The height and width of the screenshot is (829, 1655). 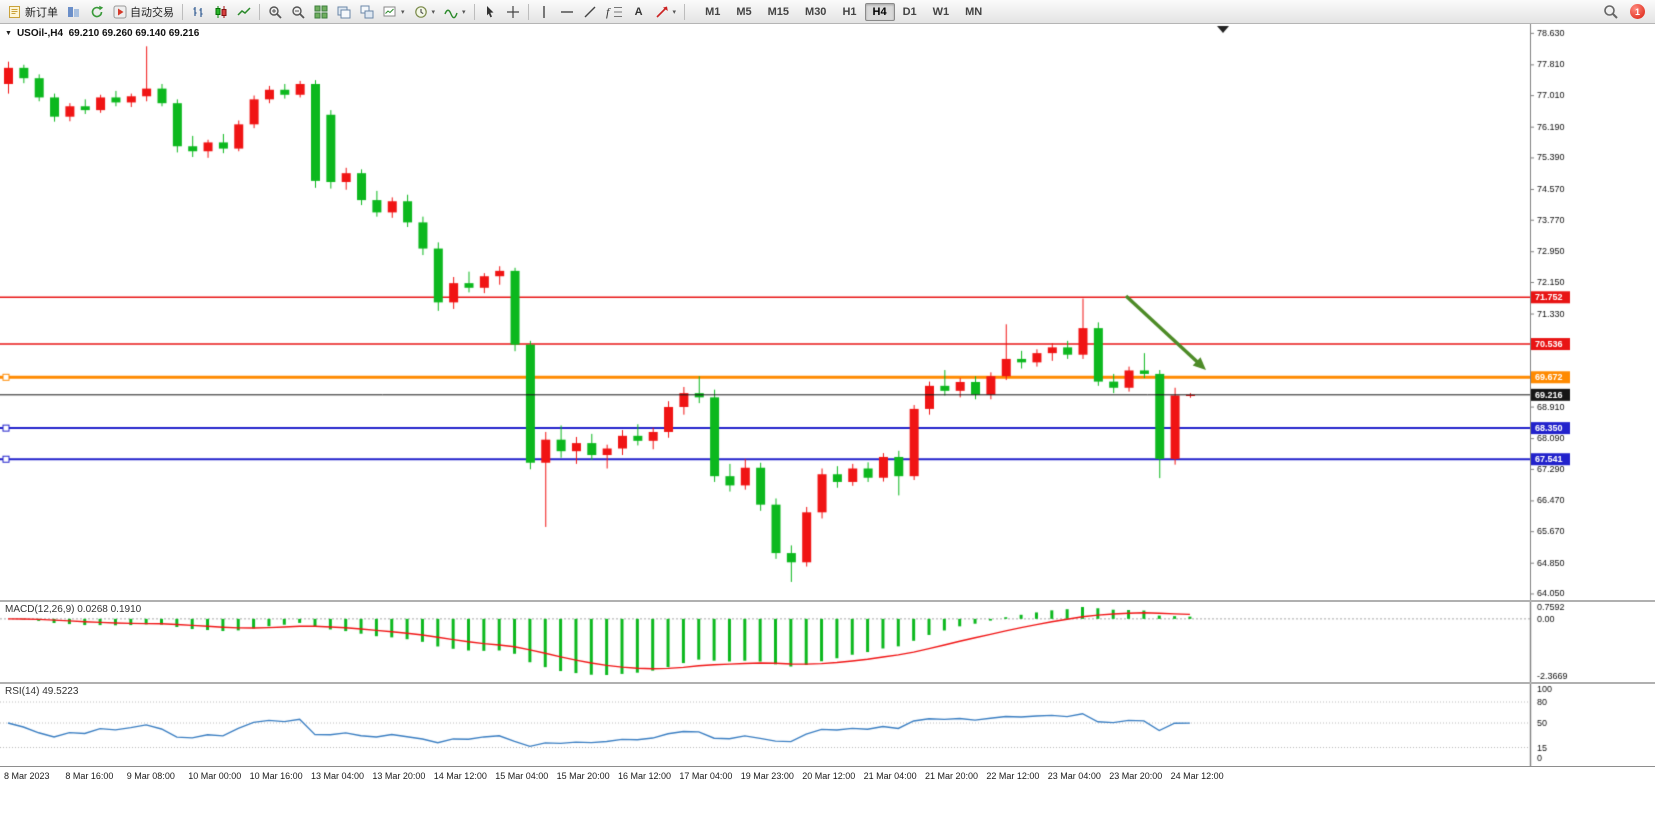 I want to click on tile-windows-icon, so click(x=321, y=12).